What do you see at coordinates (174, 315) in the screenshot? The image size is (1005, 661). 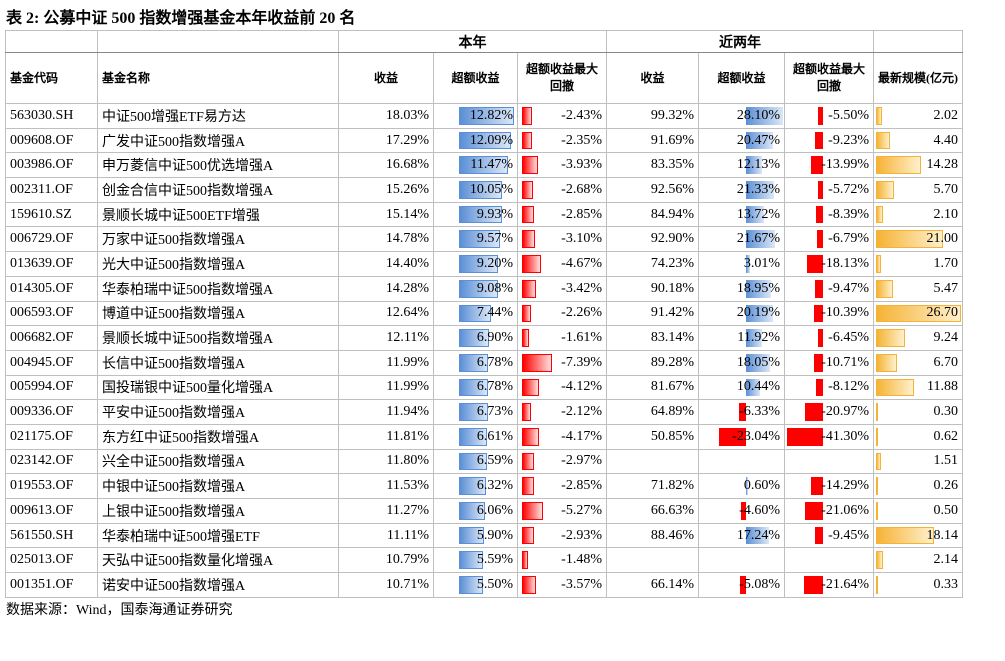 I see `cell-text: 博道中证500指数增强A` at bounding box center [174, 315].